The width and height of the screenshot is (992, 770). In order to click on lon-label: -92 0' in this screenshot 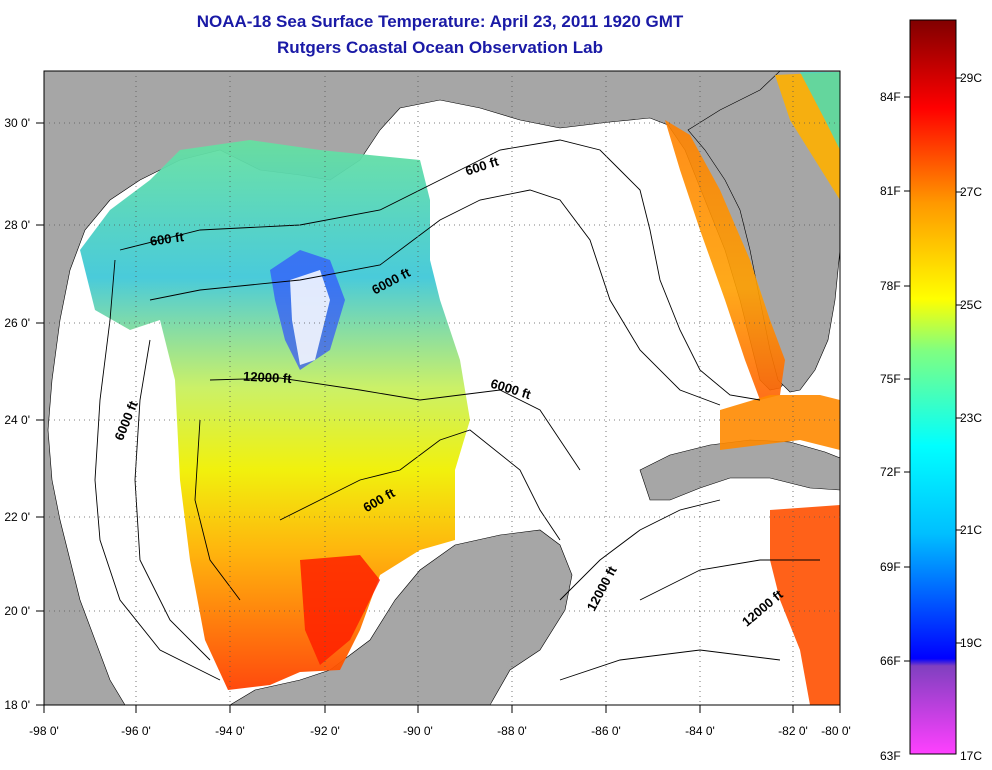, I will do `click(325, 731)`.